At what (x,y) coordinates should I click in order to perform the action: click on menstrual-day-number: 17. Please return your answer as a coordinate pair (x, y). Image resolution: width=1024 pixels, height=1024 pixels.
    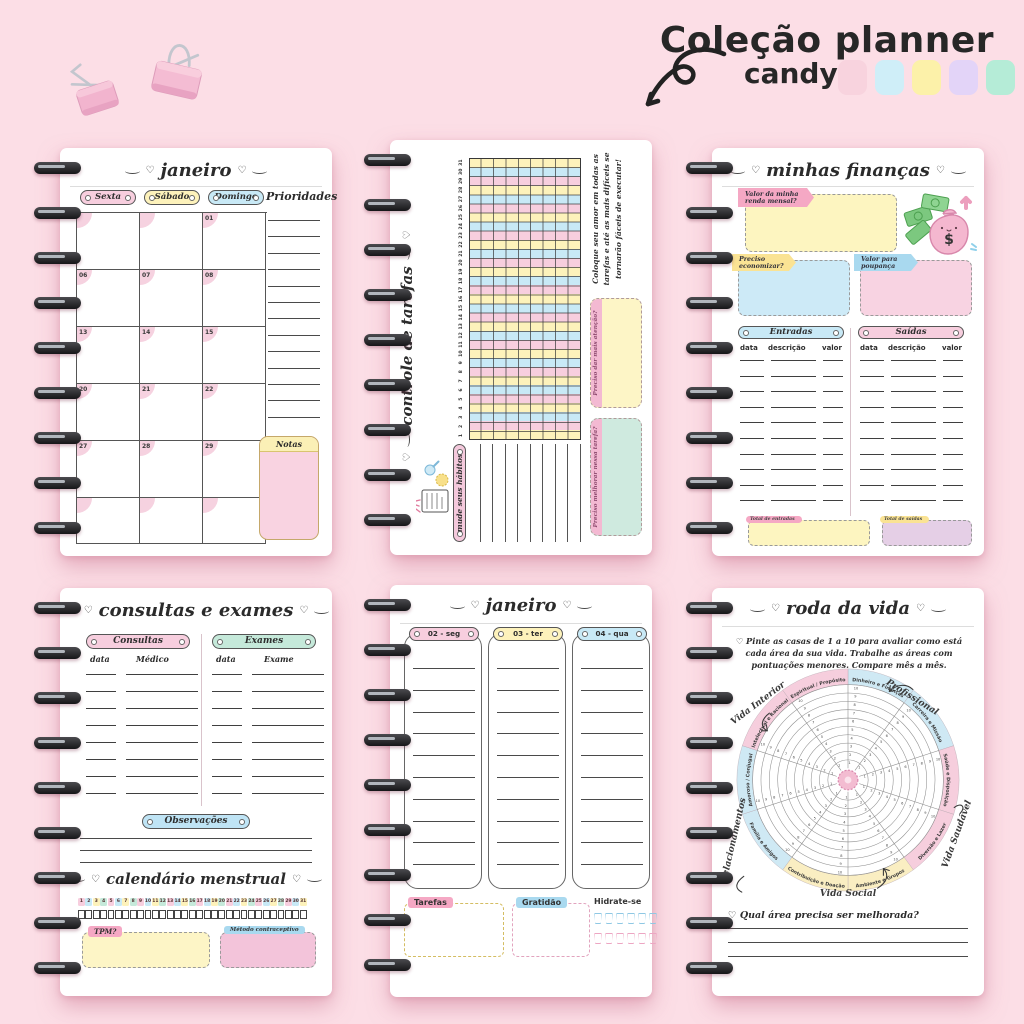
    Looking at the image, I should click on (200, 902).